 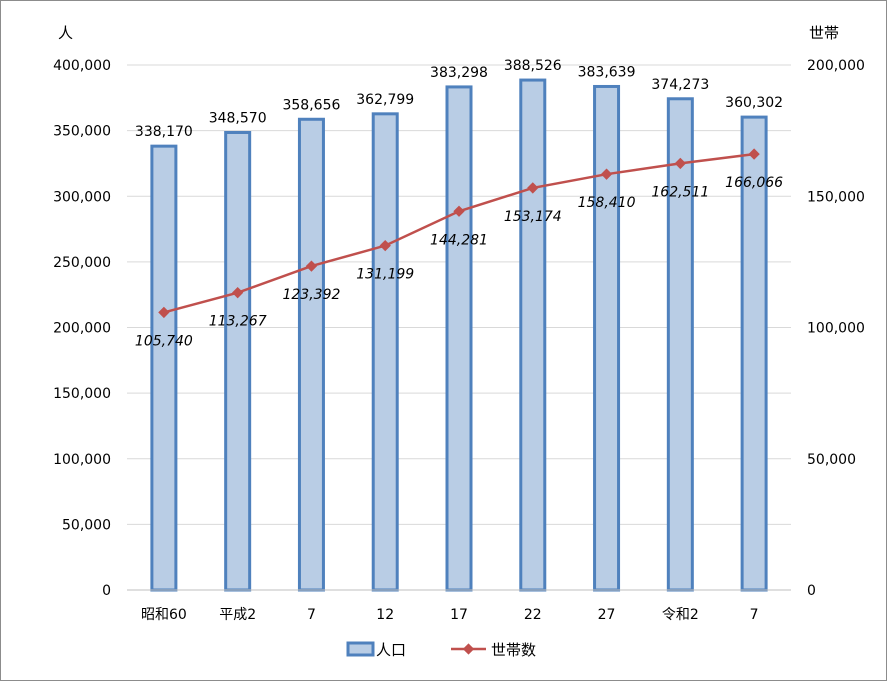 What do you see at coordinates (82, 132) in the screenshot?
I see `y-left-tick-label: 350,000` at bounding box center [82, 132].